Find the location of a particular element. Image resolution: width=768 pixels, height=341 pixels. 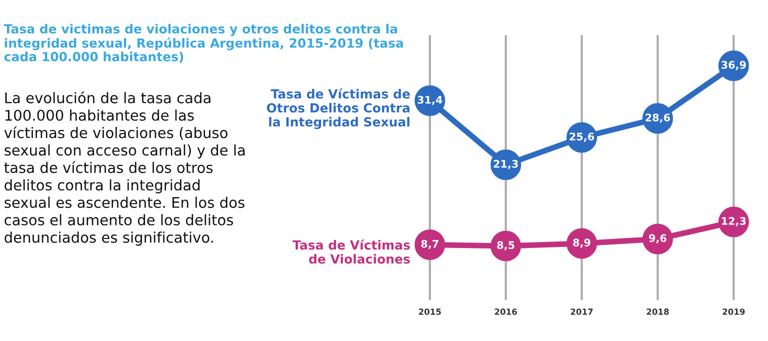

x-tick-label: 2019 is located at coordinates (733, 311).